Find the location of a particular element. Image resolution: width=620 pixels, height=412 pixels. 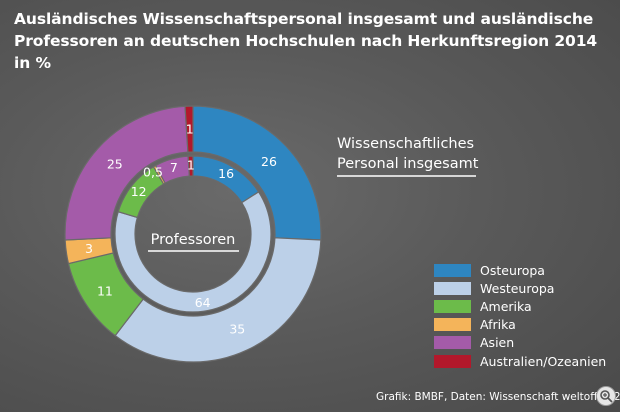

outer-slice-label: 1 is located at coordinates (190, 129).